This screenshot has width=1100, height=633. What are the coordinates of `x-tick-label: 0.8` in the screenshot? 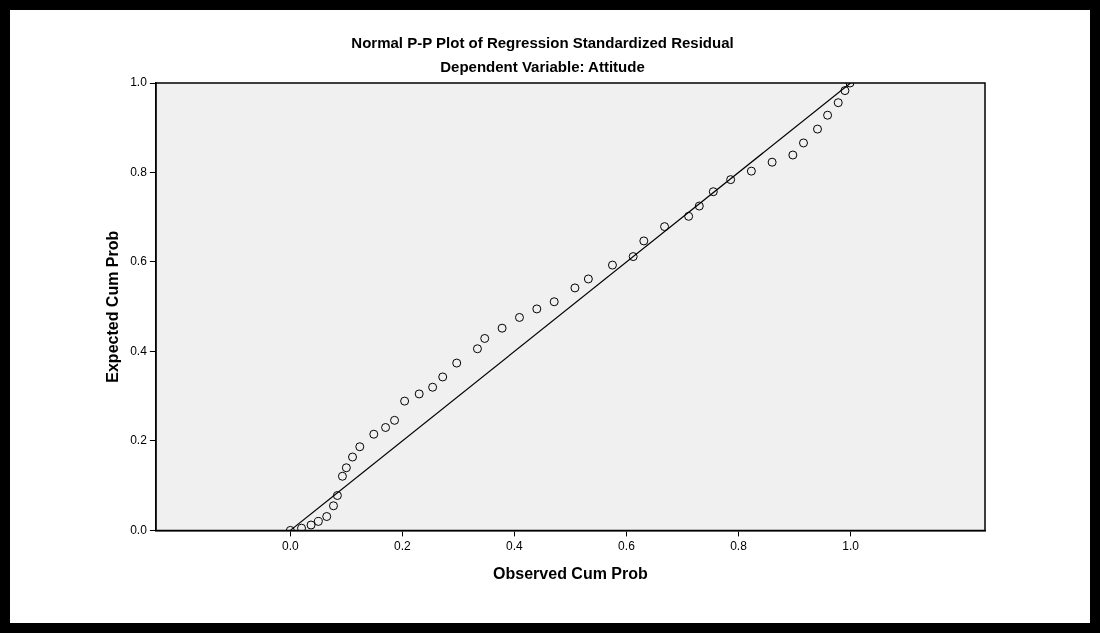 It's located at (739, 545).